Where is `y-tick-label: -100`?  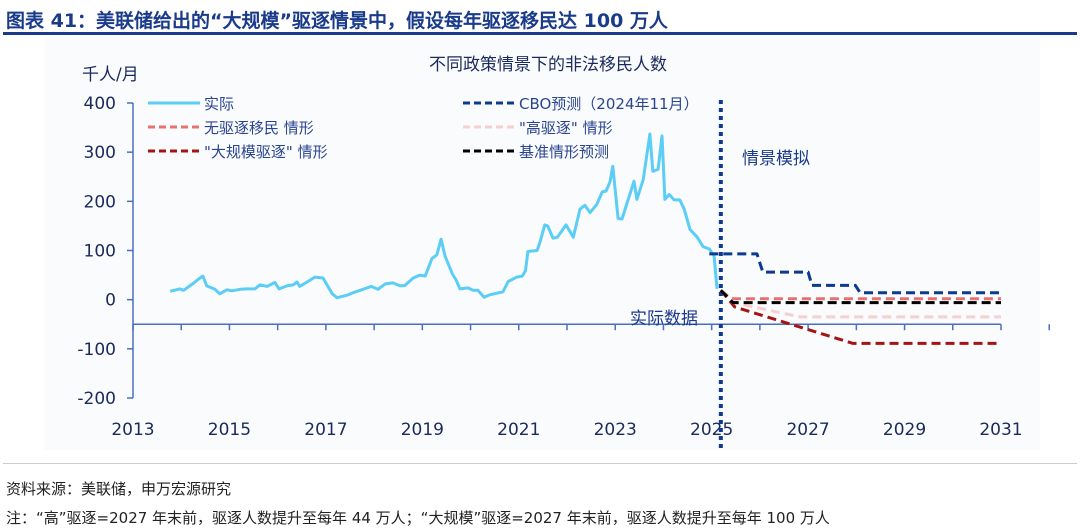
y-tick-label: -100 is located at coordinates (96, 350).